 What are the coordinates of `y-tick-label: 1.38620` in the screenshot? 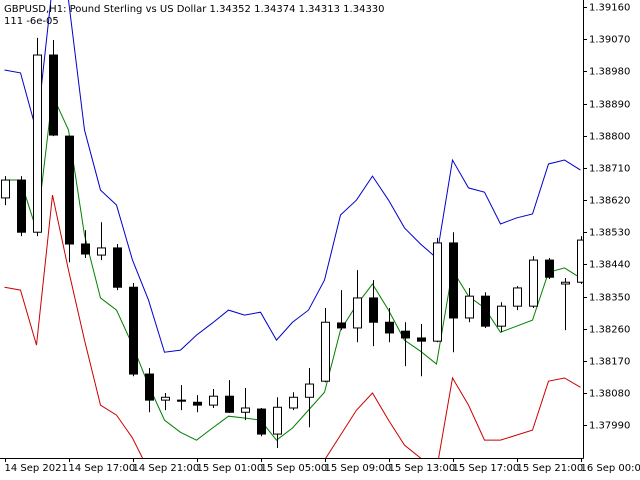 It's located at (609, 201).